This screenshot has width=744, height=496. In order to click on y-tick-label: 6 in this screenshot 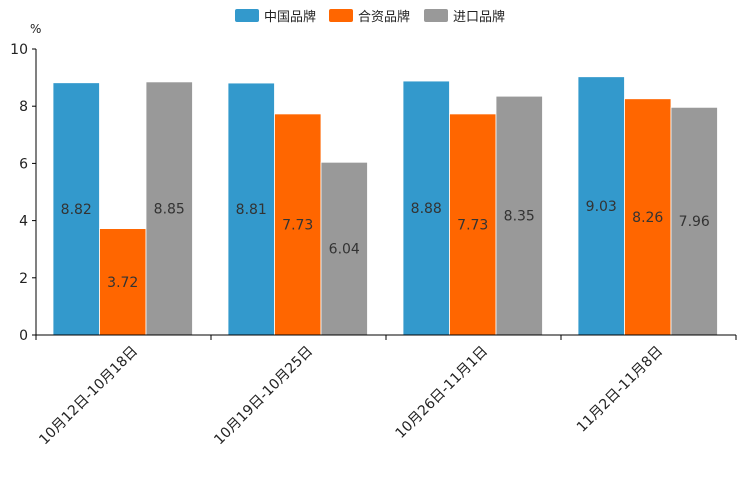, I will do `click(23, 164)`.